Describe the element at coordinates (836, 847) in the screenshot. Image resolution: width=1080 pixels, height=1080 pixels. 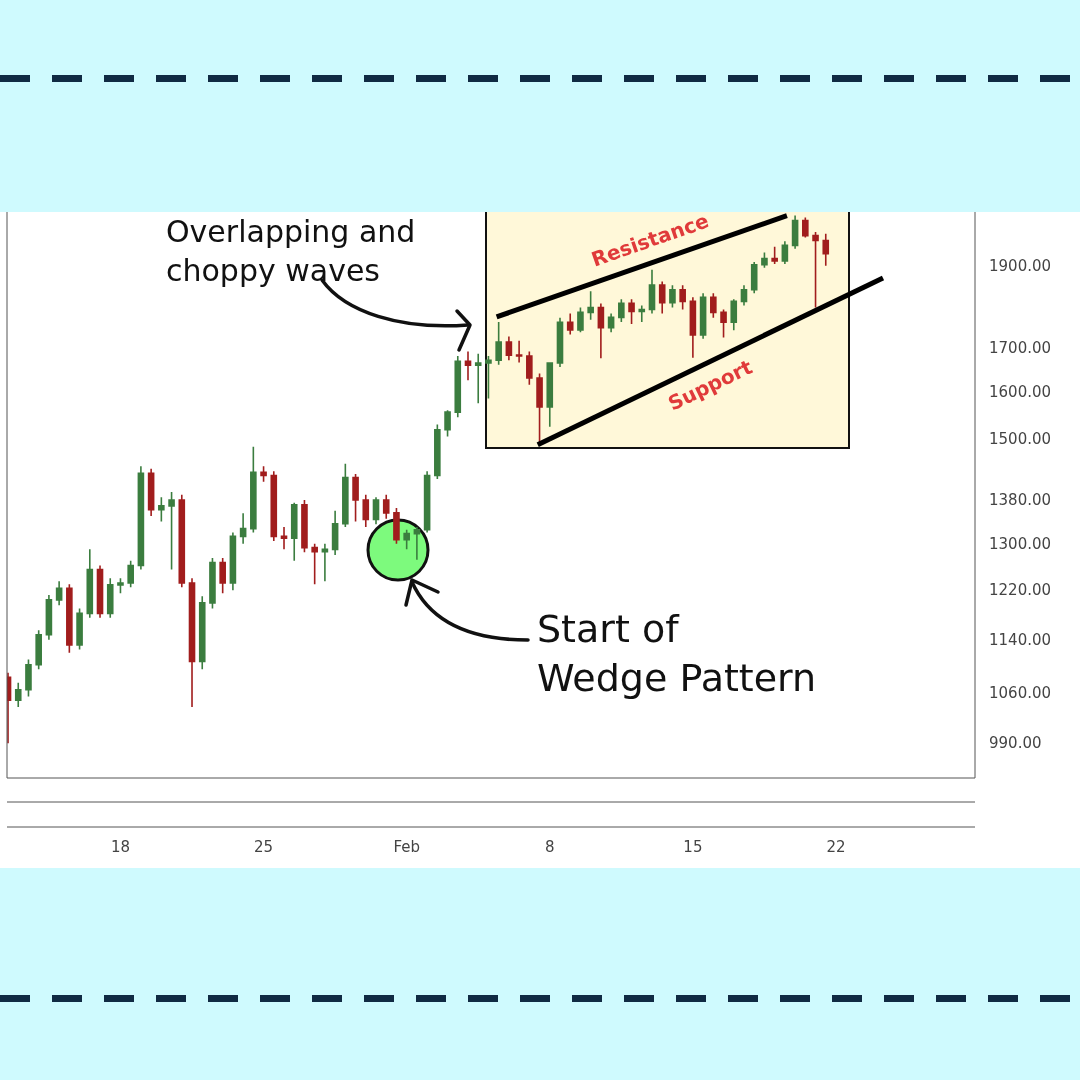
I see `x-tick-label: 22` at that location.